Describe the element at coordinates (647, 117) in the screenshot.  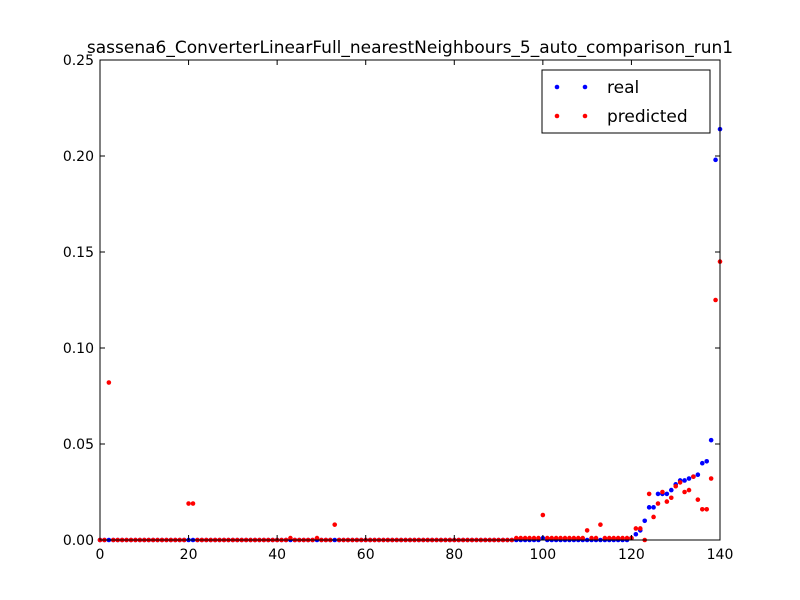
I see `legend-label-predicted: predicted` at that location.